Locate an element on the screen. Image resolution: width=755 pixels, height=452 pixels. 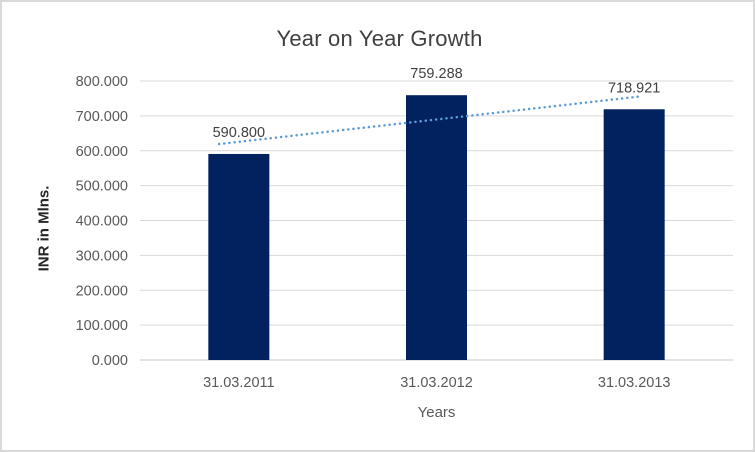
data-label: 718.921 is located at coordinates (634, 88).